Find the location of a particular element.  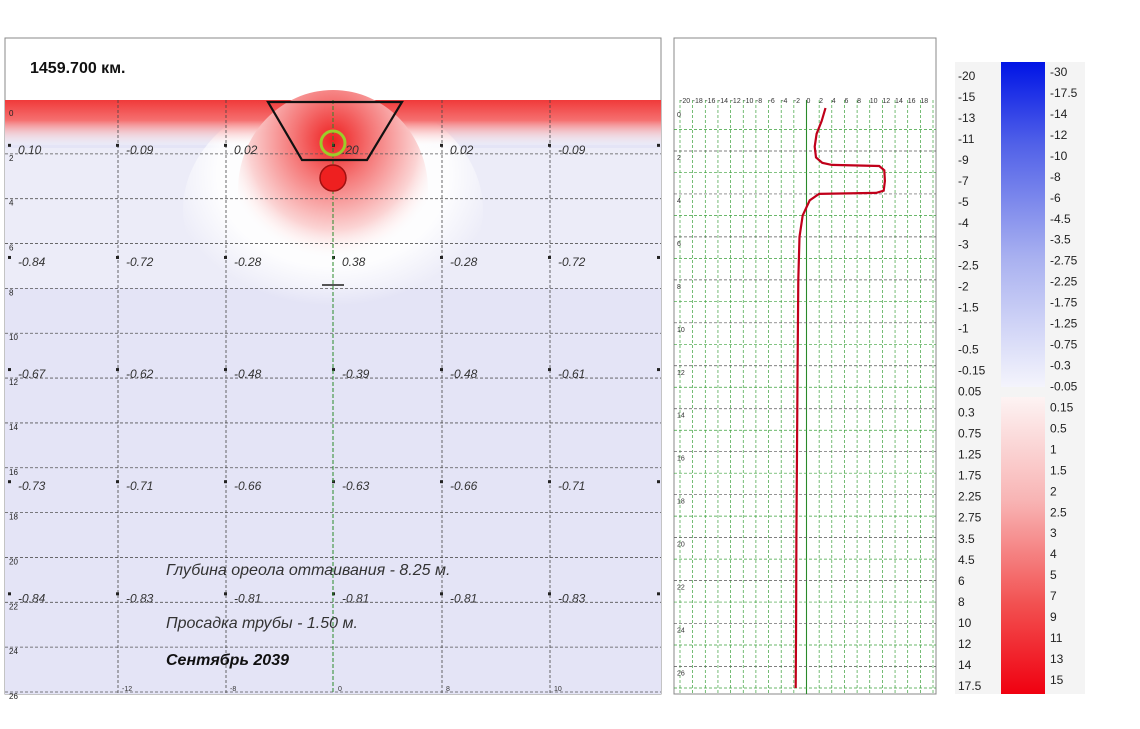

profile-x-tick: 0 is located at coordinates (809, 101).